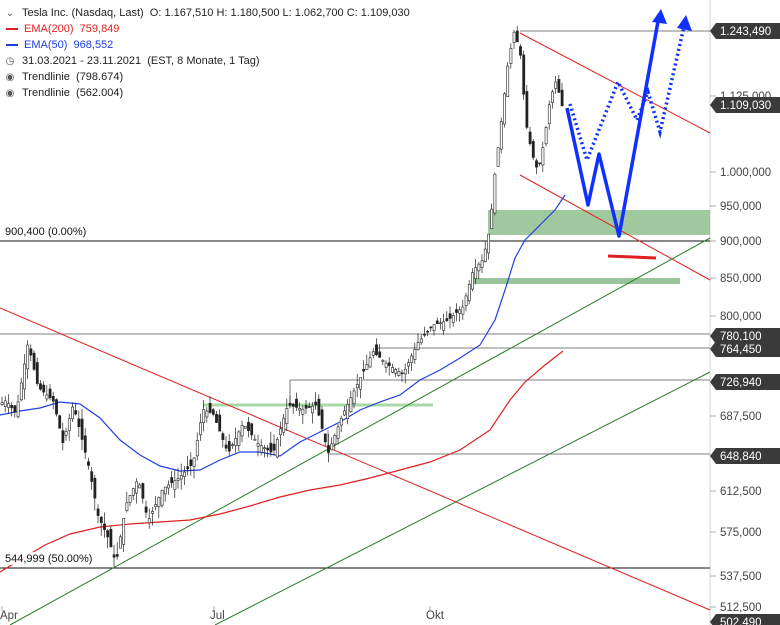  What do you see at coordinates (207, 29) in the screenshot?
I see `legend-ema200: EMA(200) 759,849` at bounding box center [207, 29].